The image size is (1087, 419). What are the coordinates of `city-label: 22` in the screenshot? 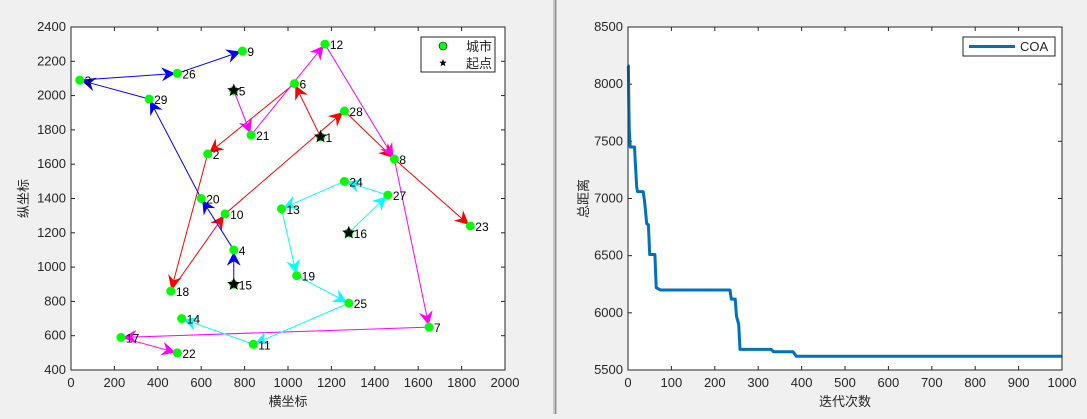 It's located at (189, 354).